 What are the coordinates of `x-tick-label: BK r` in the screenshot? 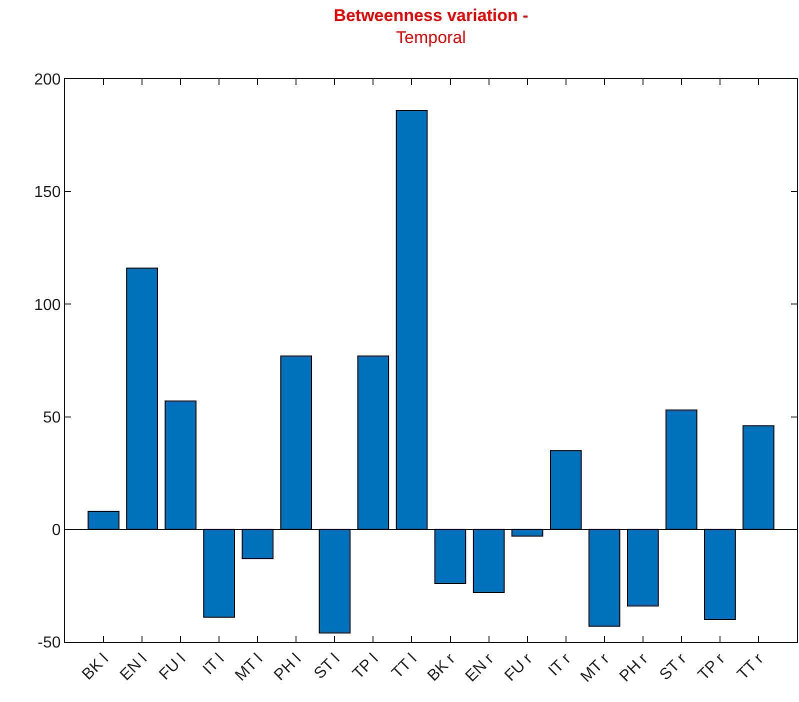 It's located at (442, 667).